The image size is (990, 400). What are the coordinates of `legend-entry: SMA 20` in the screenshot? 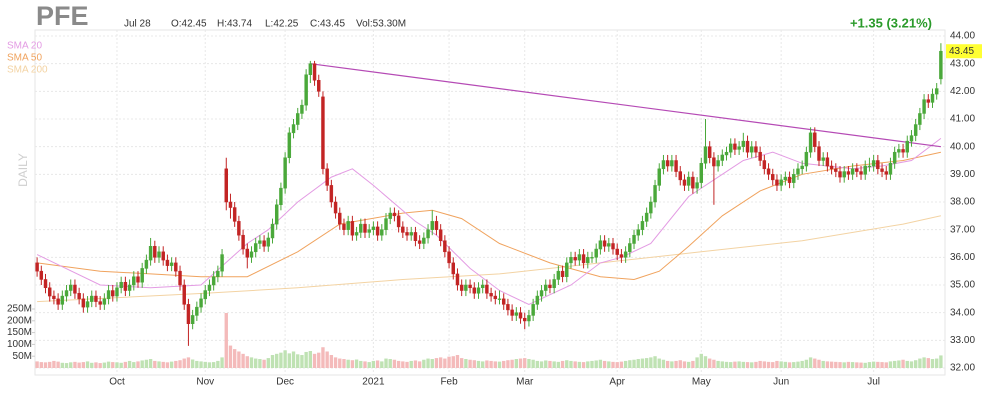 It's located at (24, 46).